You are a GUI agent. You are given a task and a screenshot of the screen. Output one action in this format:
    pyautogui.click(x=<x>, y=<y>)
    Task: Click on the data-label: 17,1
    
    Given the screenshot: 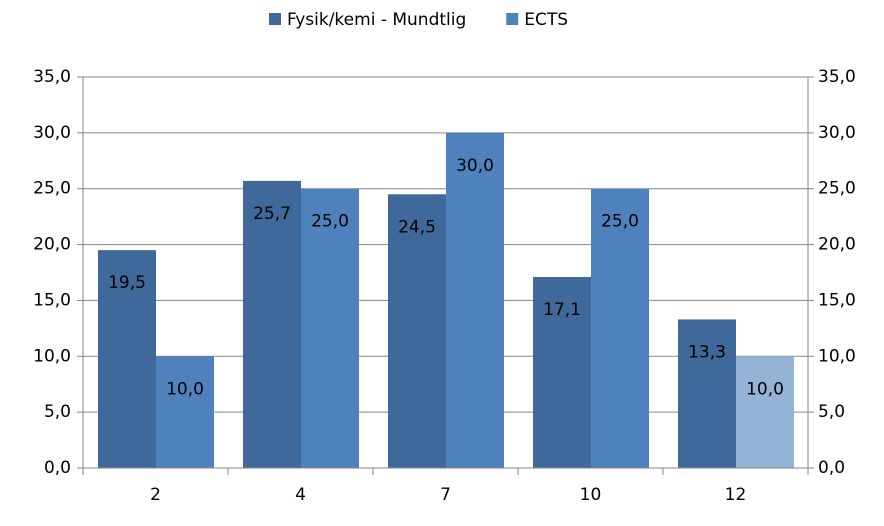 What is the action you would take?
    pyautogui.click(x=562, y=310)
    